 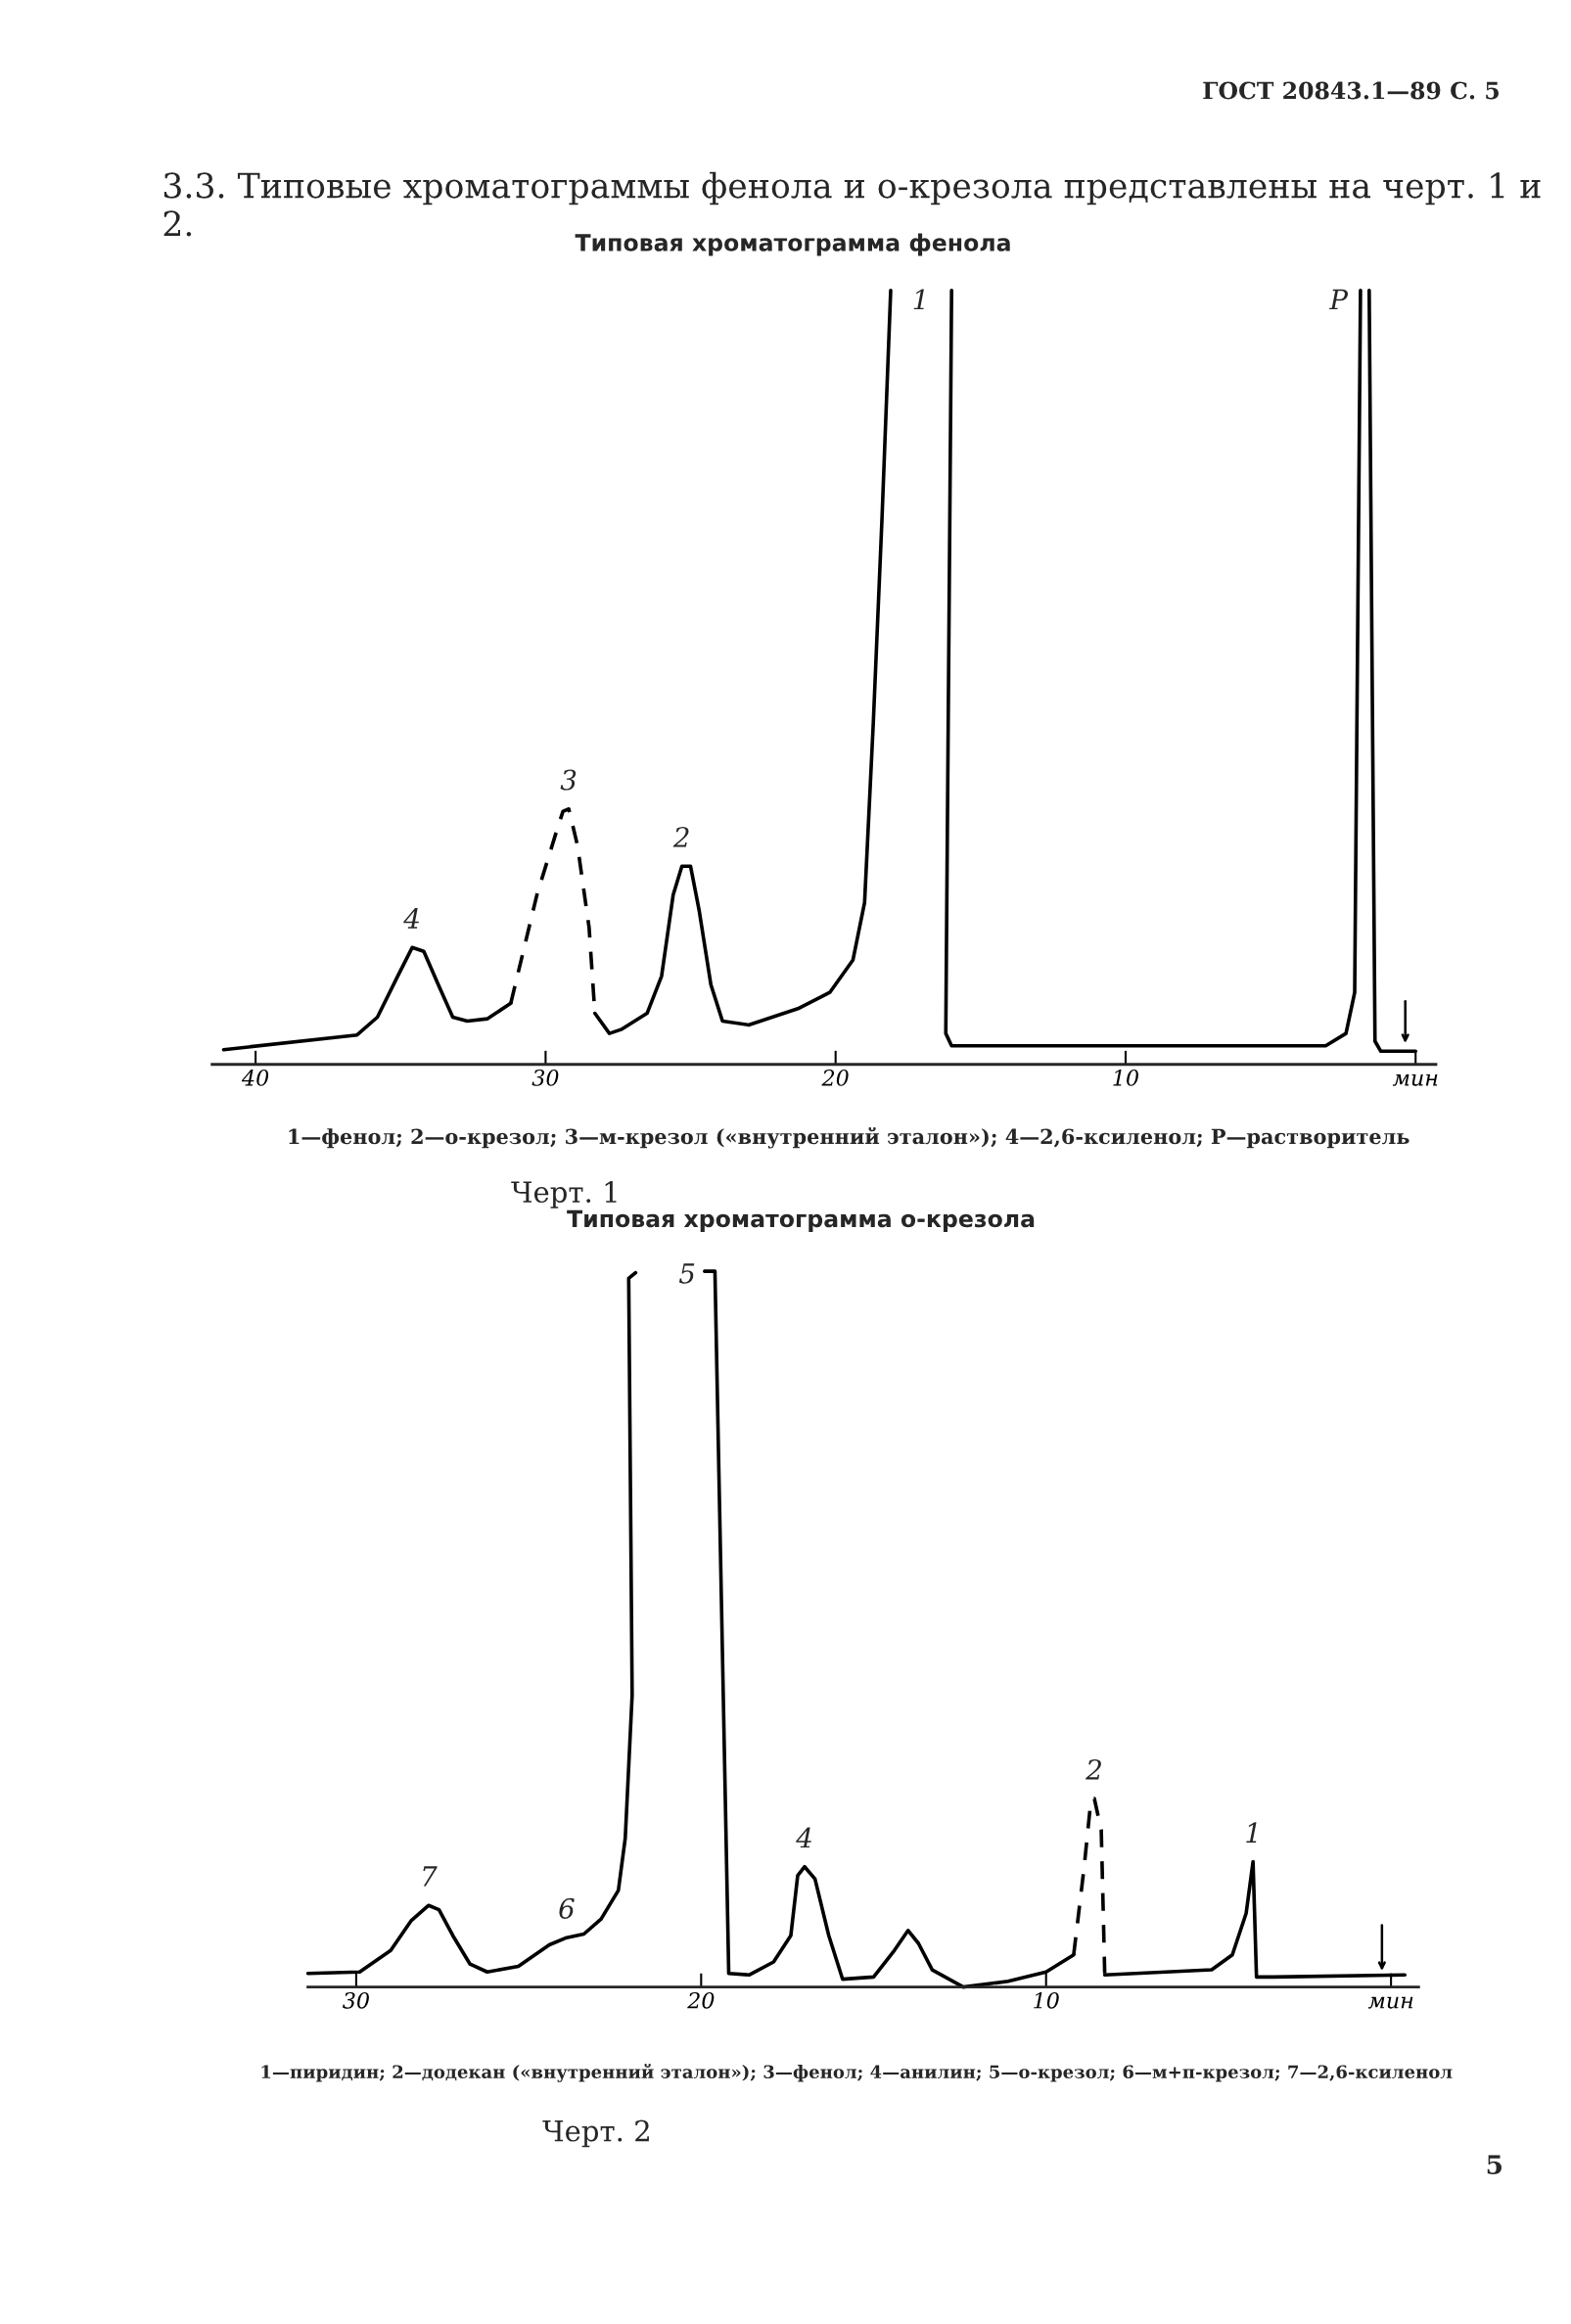 I want to click on chart-title: Типовая хроматограмма о-крезола, so click(x=801, y=1220).